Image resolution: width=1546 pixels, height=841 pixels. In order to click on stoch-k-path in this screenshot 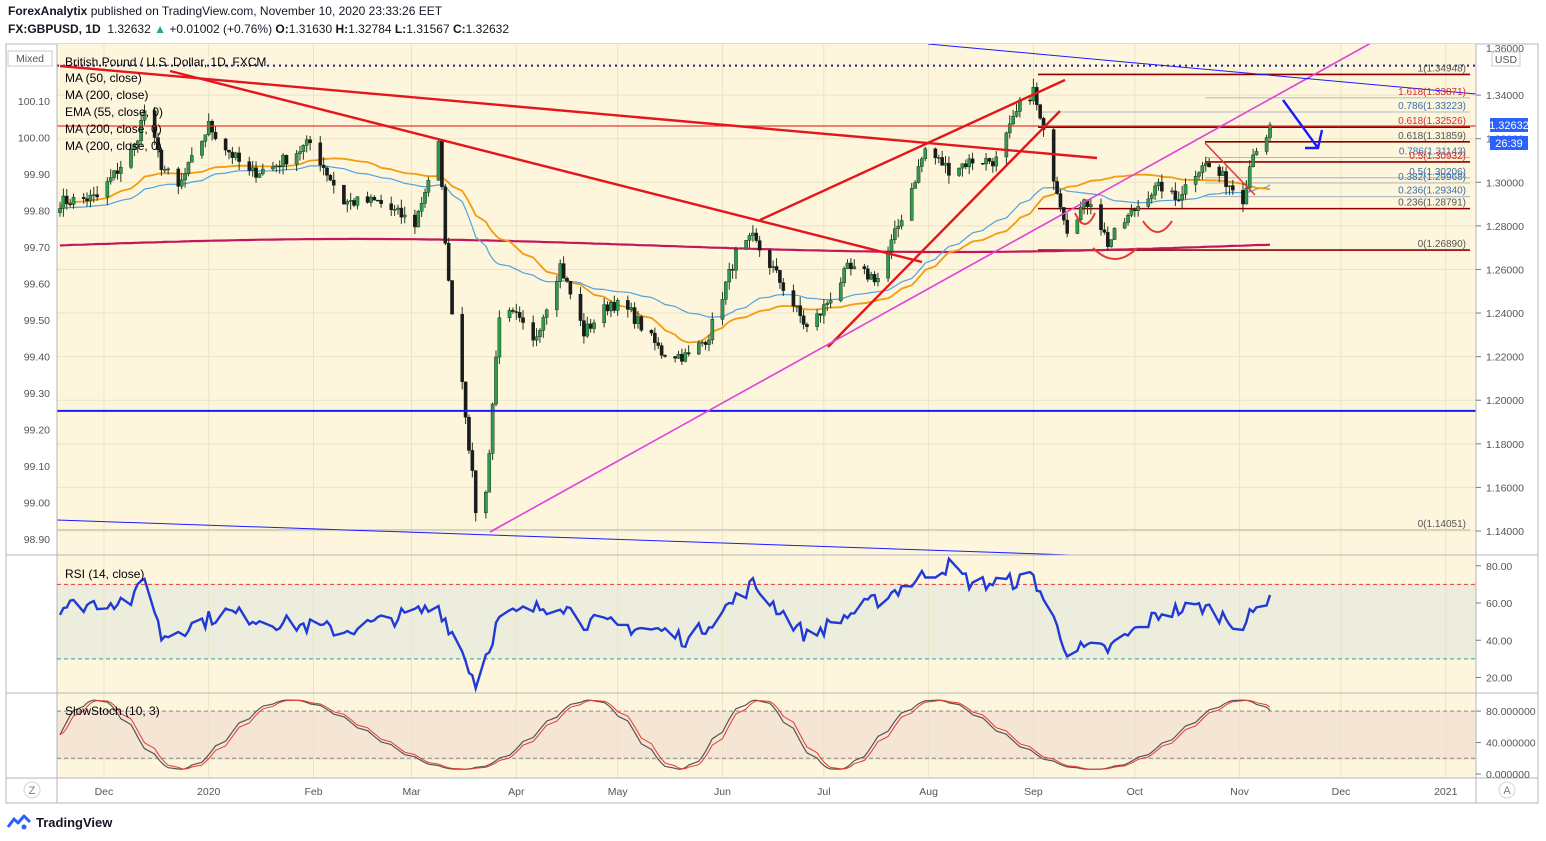, I will do `click(665, 734)`.